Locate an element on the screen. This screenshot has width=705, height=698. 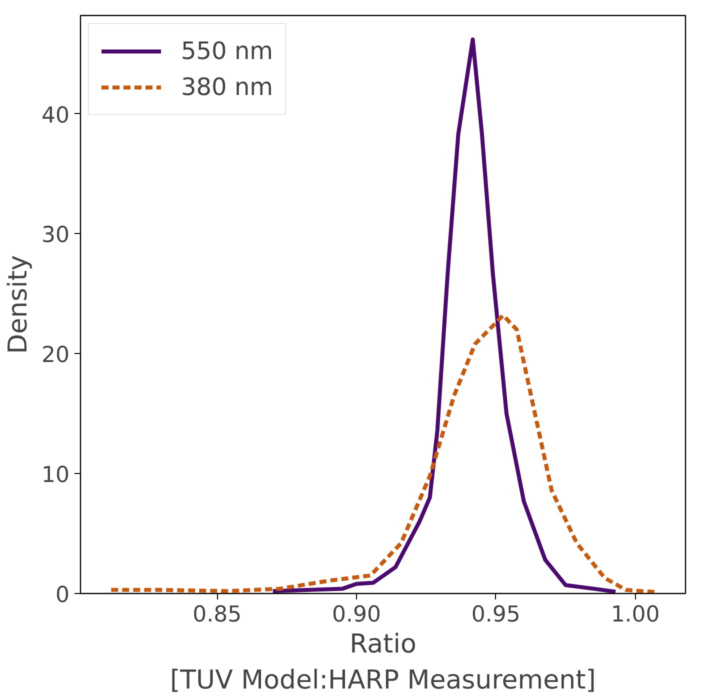
y-tick-label: 10 is located at coordinates (56, 475).